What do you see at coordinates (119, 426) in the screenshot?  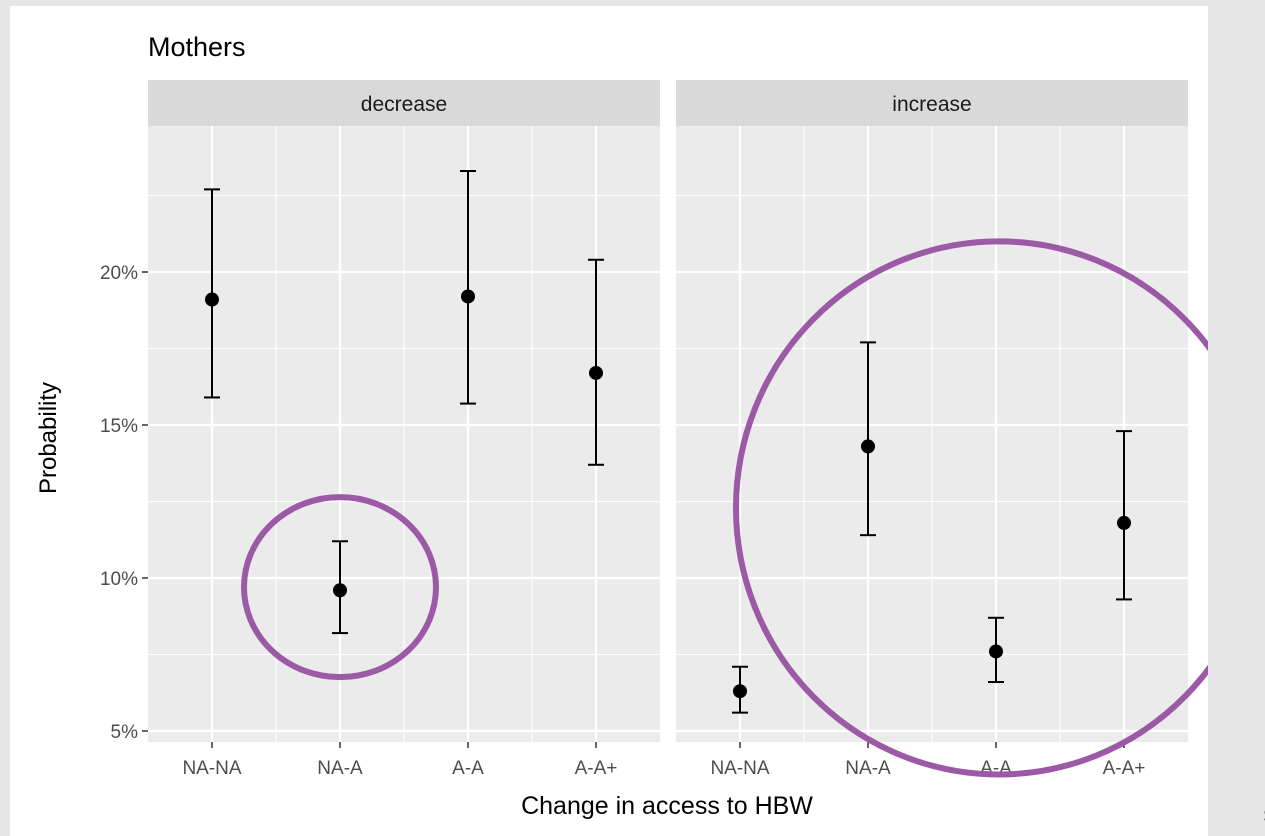 I see `y-tick-label: 15%` at bounding box center [119, 426].